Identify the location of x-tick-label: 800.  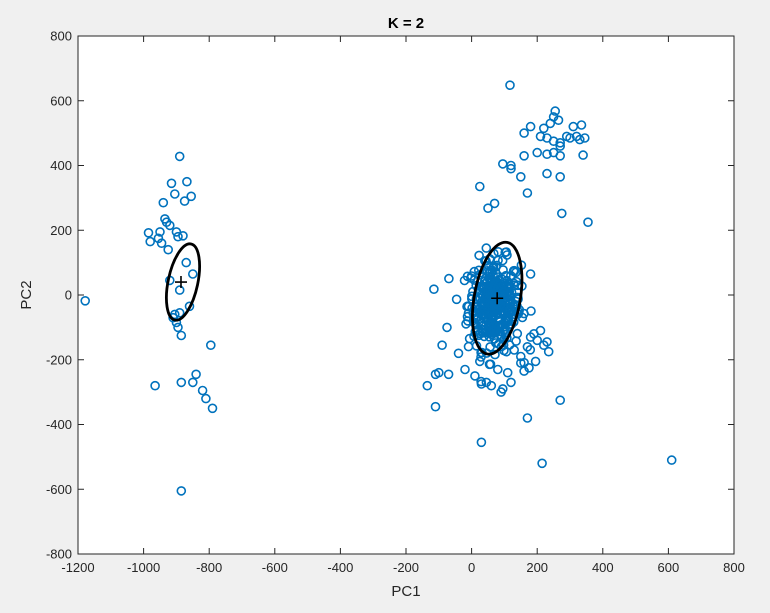
(734, 567).